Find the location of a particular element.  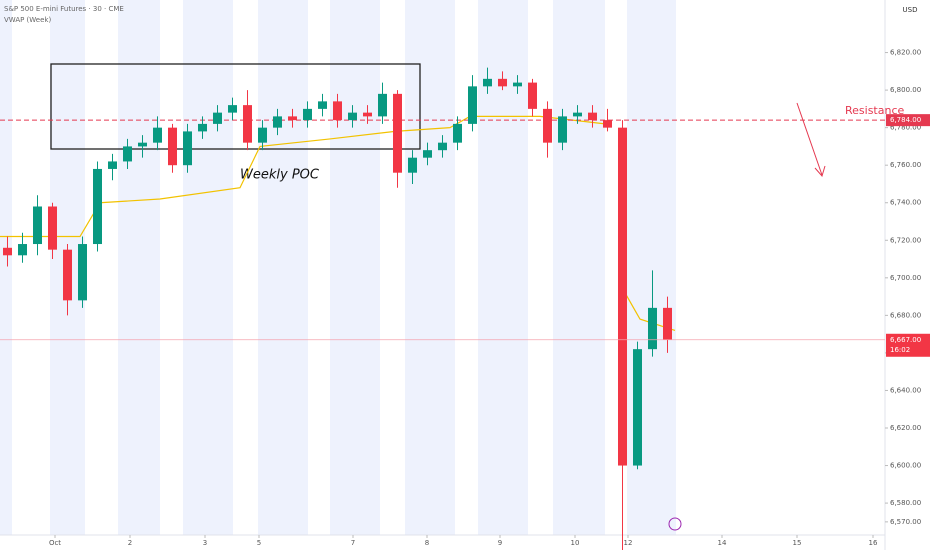

x-tick-label: 7 is located at coordinates (353, 543).